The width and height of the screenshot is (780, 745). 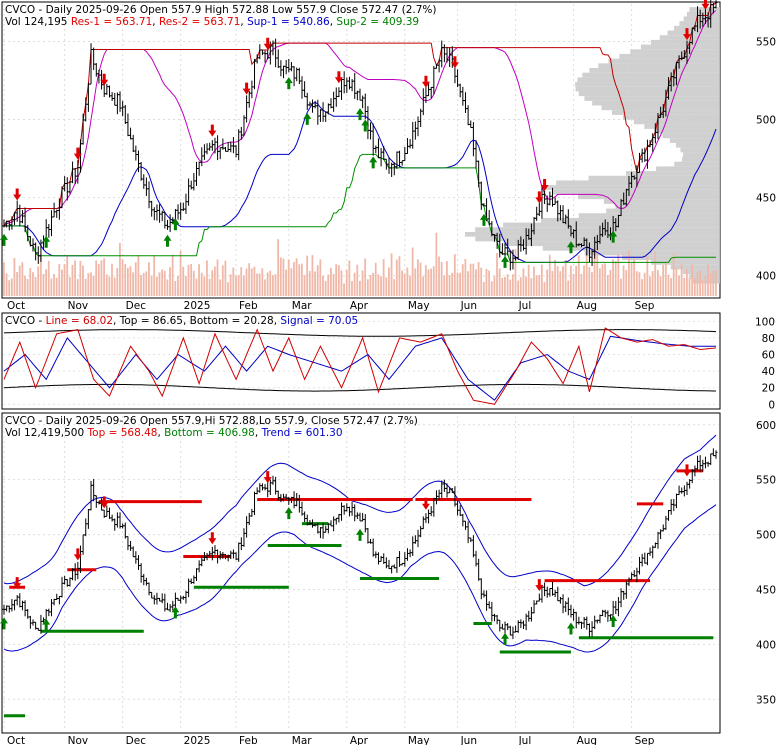 I want to click on stochastic-y-ticks: 0 20 40 60 80 100, so click(x=765, y=363).